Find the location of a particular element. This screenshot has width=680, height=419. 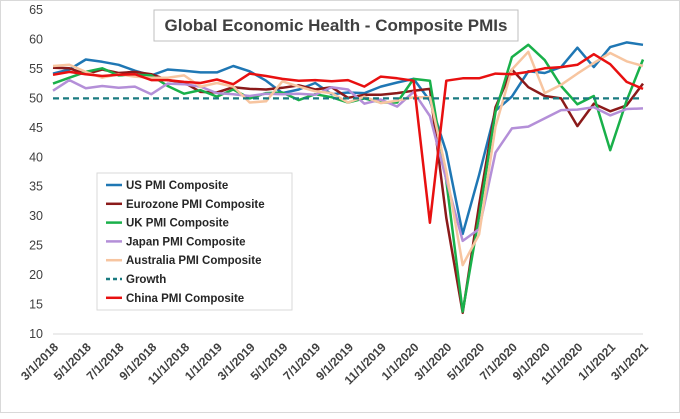

y-tick-label: 35 is located at coordinates (36, 187).